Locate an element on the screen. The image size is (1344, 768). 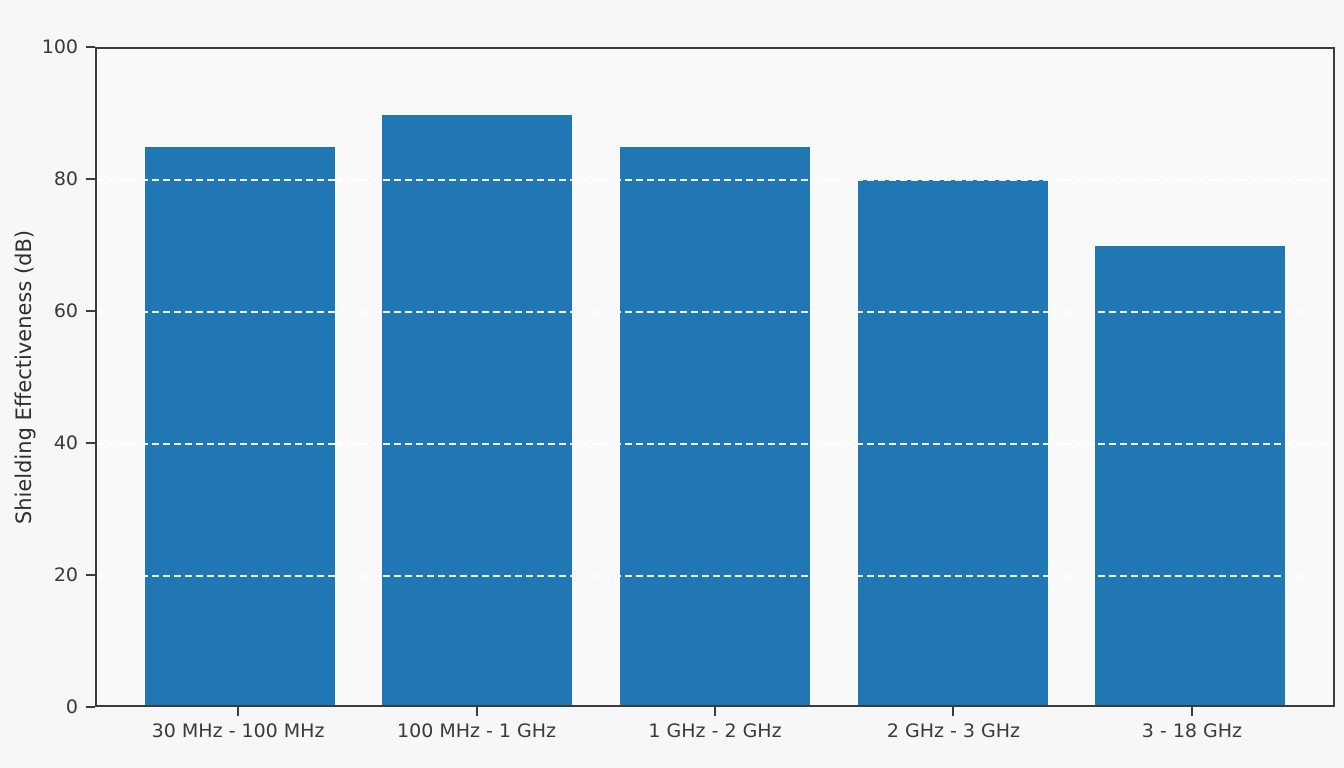
x-tick-label: 100 MHz - 1 GHz is located at coordinates (477, 731).